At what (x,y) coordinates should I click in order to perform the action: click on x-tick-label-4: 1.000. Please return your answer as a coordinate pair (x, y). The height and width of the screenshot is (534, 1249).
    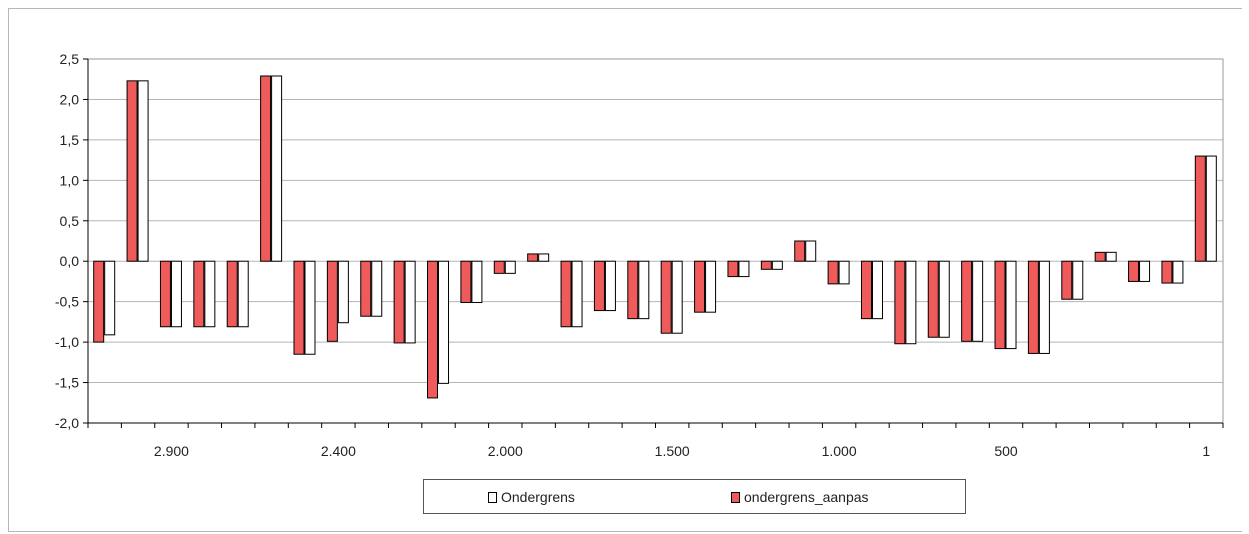
    Looking at the image, I should click on (839, 451).